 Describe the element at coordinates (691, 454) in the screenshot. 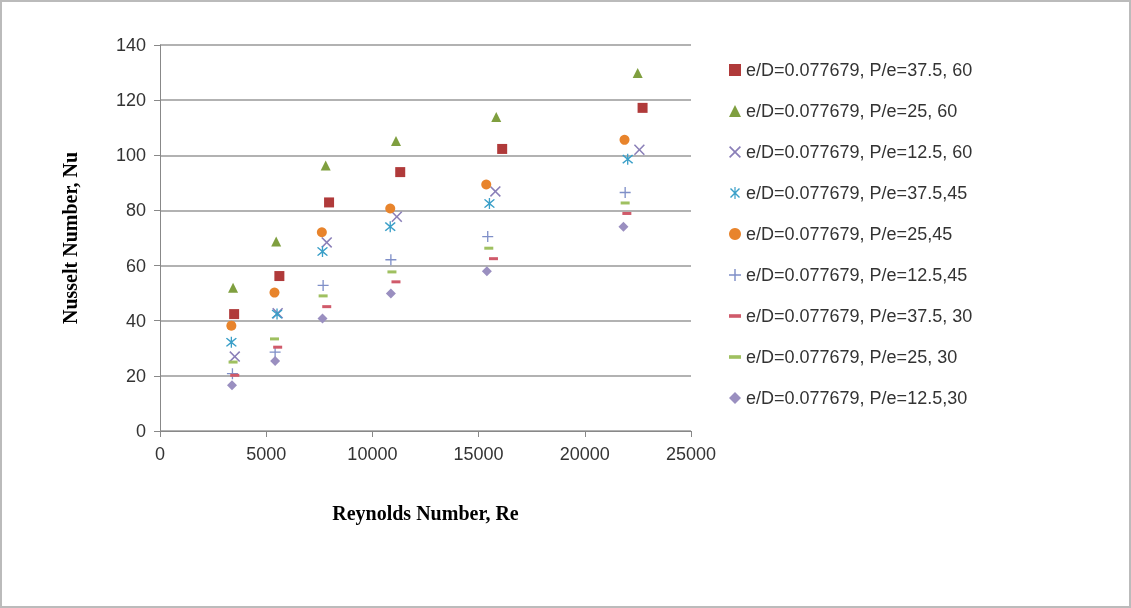

I see `x-tick-label: 25000` at that location.